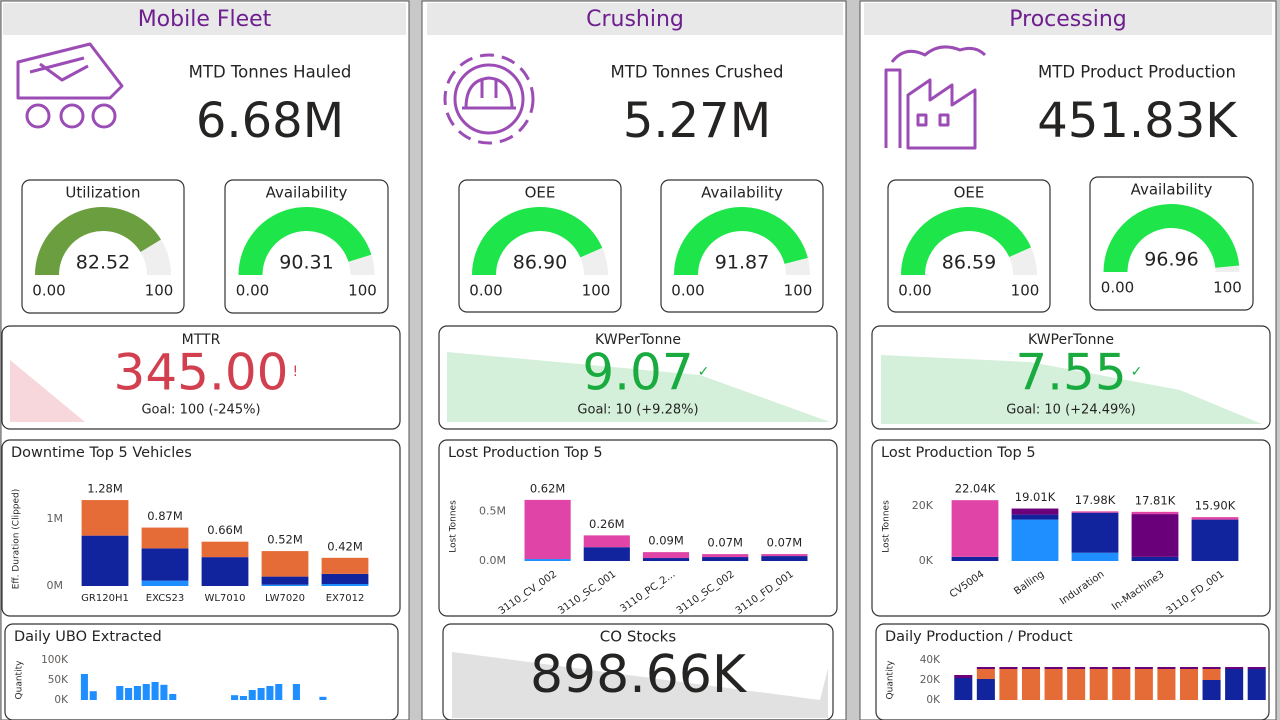 The height and width of the screenshot is (720, 1280). What do you see at coordinates (1137, 121) in the screenshot?
I see `kpi-value: 451.83K` at bounding box center [1137, 121].